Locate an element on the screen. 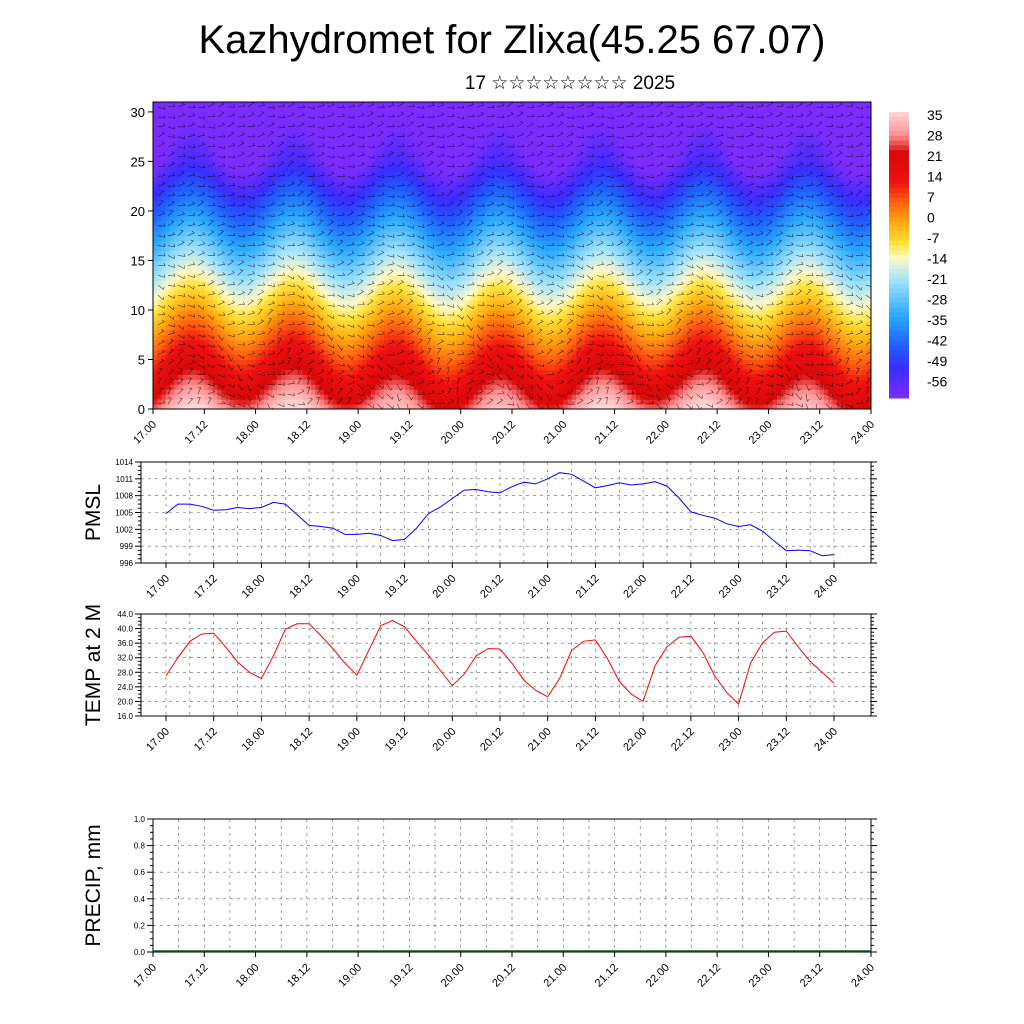  colorbar-label: 28 is located at coordinates (935, 136).